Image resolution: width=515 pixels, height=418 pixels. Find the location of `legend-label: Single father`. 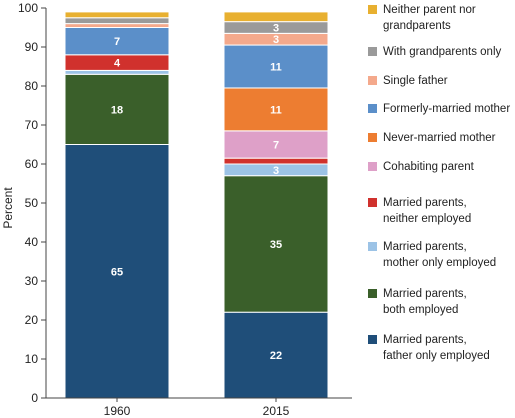

legend-label: Single father is located at coordinates (415, 81).